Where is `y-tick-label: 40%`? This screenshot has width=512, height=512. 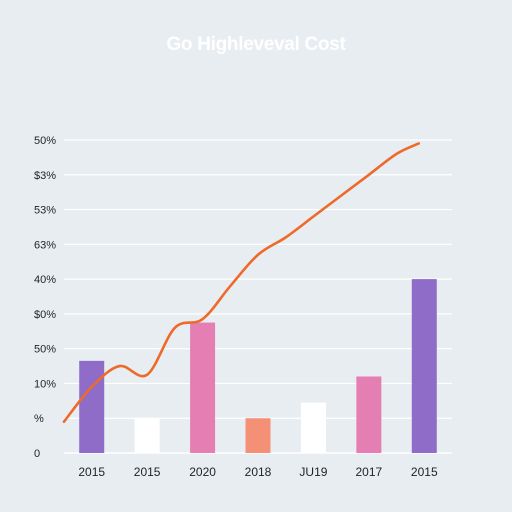
y-tick-label: 40% is located at coordinates (45, 280).